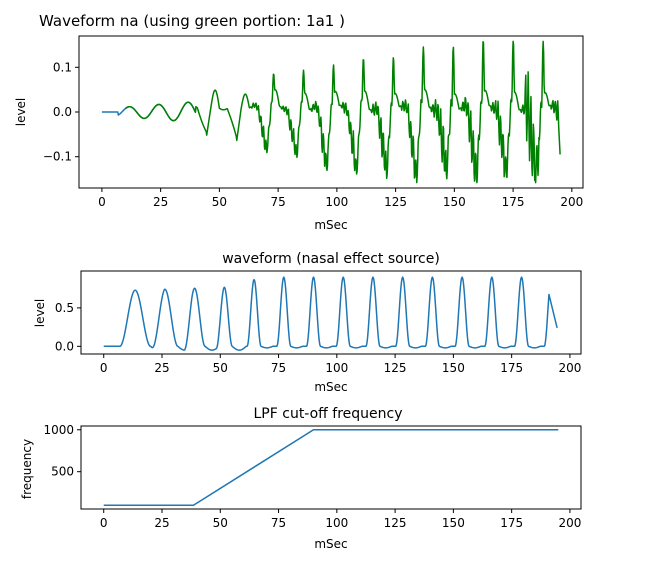 This screenshot has height=563, width=645. What do you see at coordinates (330, 225) in the screenshot?
I see `panel-1-x-label: mSec` at bounding box center [330, 225].